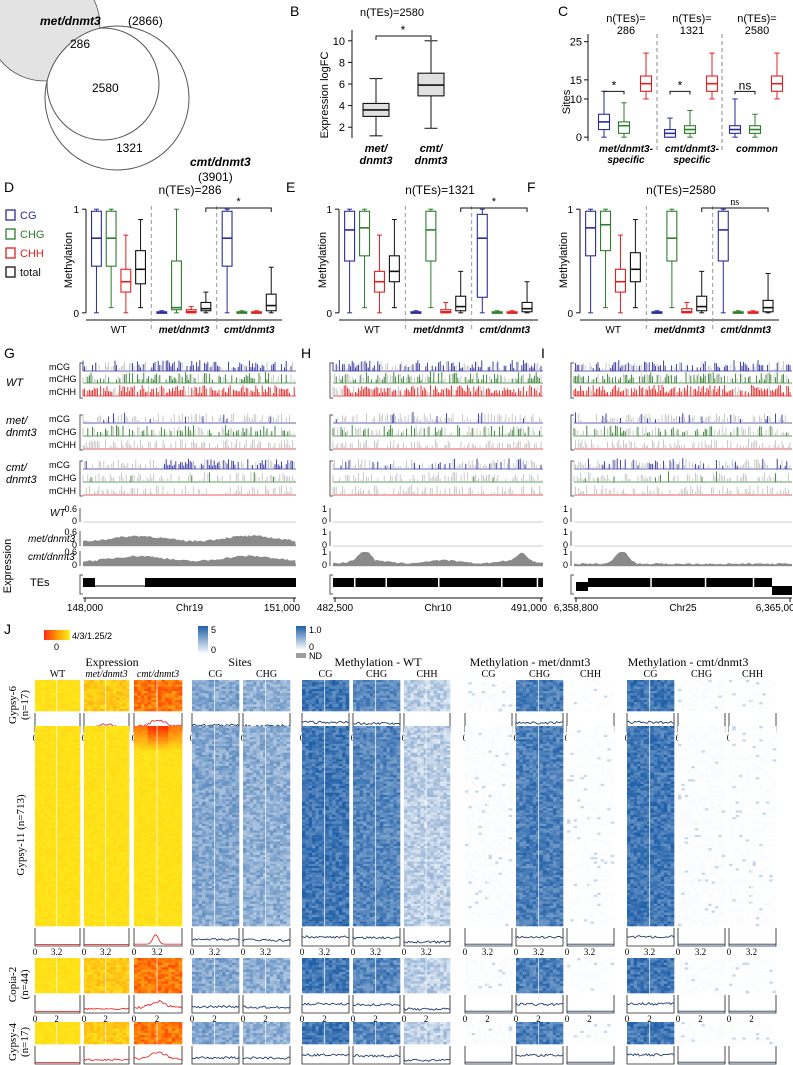 This screenshot has width=793, height=1065. What do you see at coordinates (570, 314) in the screenshot?
I see `chart-meth-ytick-label: 0` at bounding box center [570, 314].